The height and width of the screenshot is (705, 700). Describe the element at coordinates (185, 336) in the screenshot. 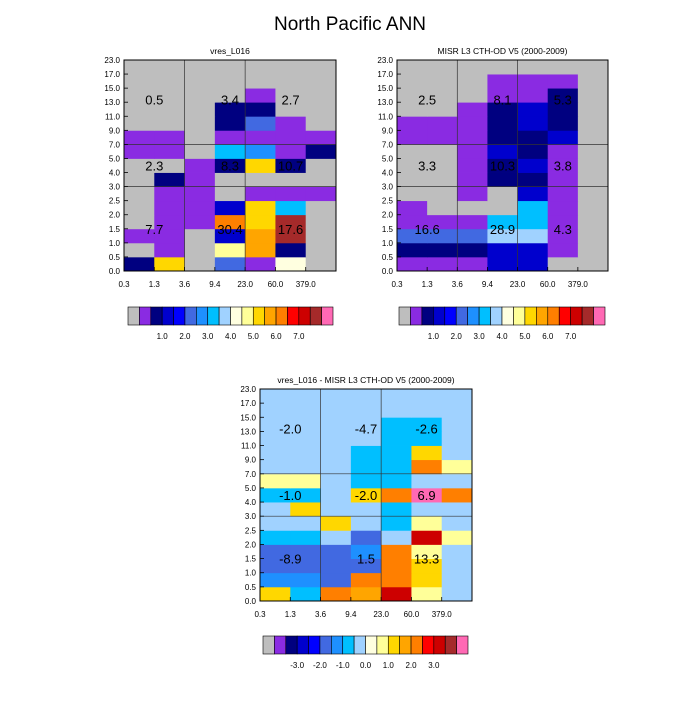

I see `colorbar-label: 2.0` at that location.